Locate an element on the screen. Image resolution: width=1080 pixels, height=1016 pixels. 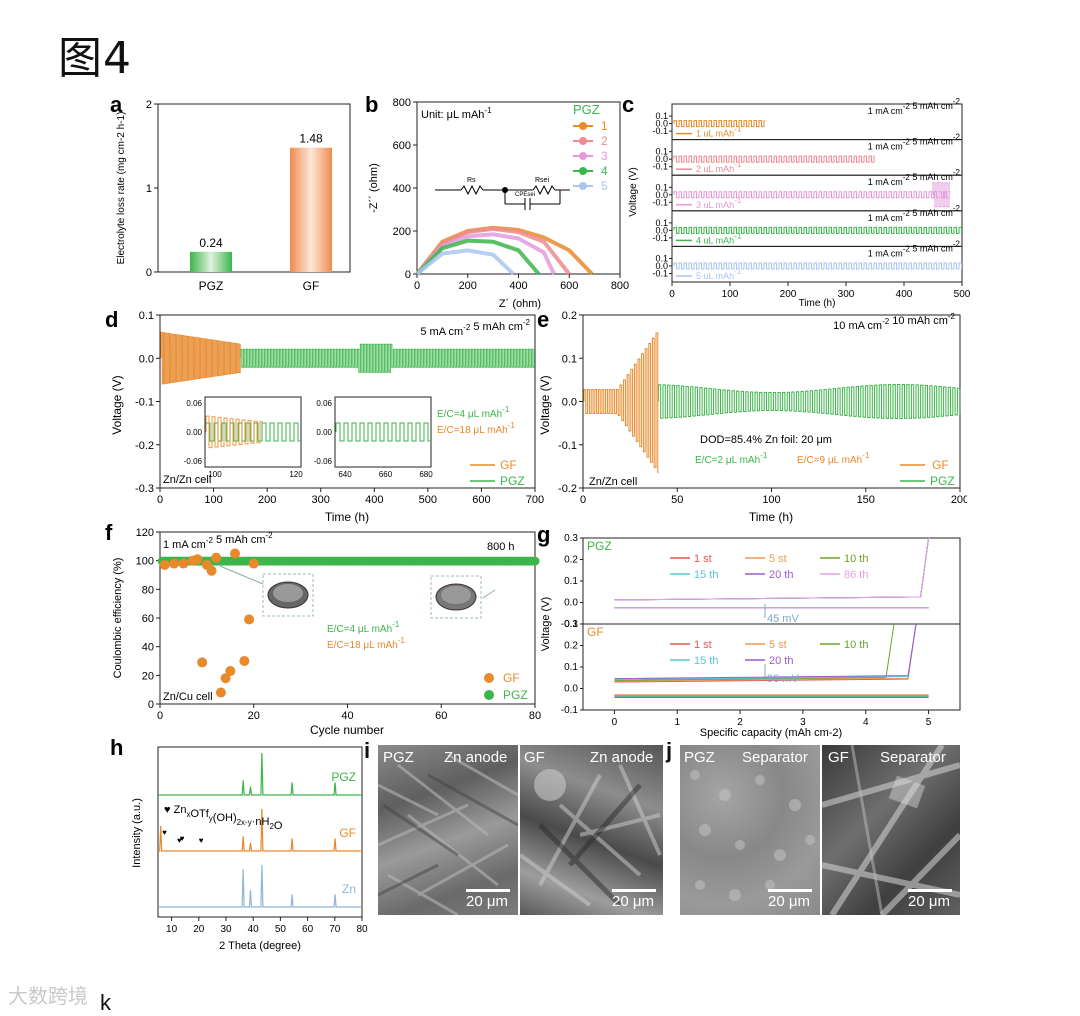
inset-frame is located at coordinates (383, 432).